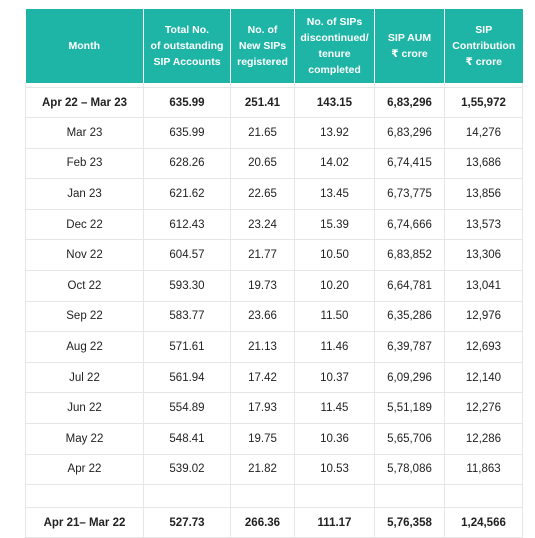 The height and width of the screenshot is (538, 535). What do you see at coordinates (262, 378) in the screenshot?
I see `cell-new-sips-registered: 17.42` at bounding box center [262, 378].